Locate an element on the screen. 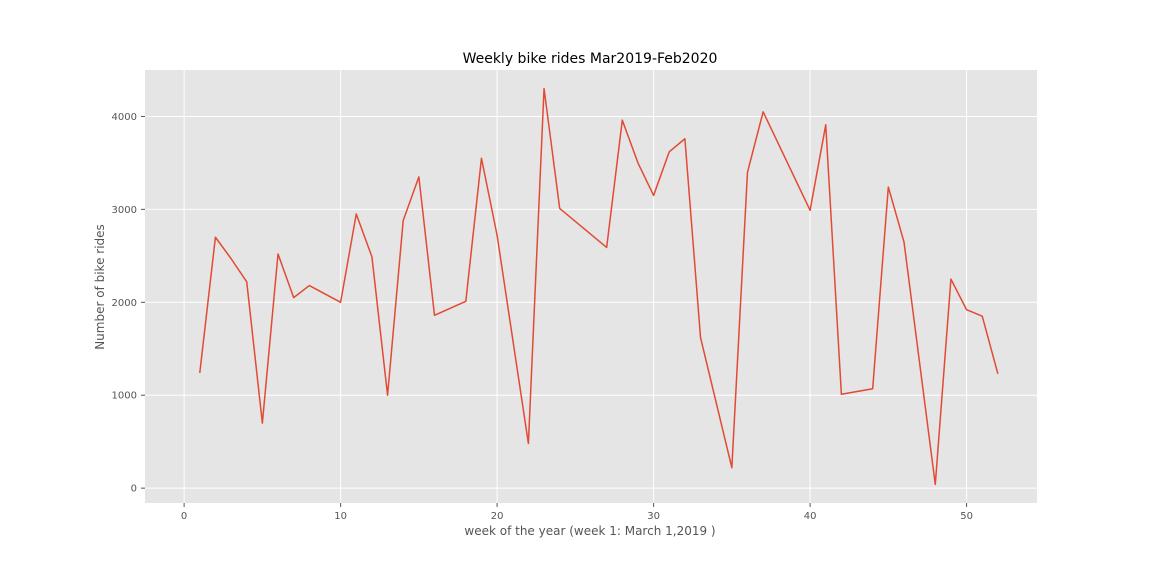 Image resolution: width=1152 pixels, height=576 pixels. x-axis-label: week of the year (week 1: March 1,2019 ) is located at coordinates (589, 531).